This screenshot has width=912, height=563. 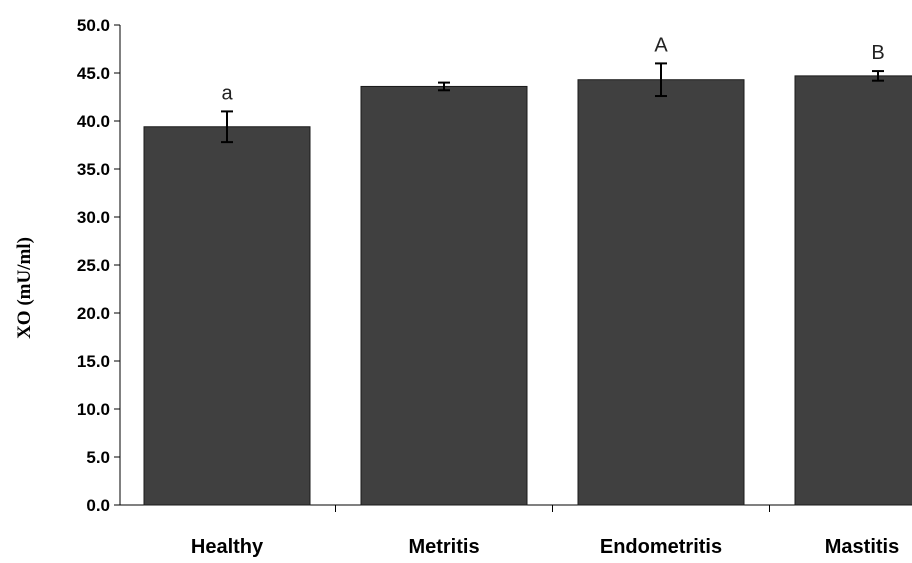 I want to click on bar-endometritis, so click(x=661, y=292).